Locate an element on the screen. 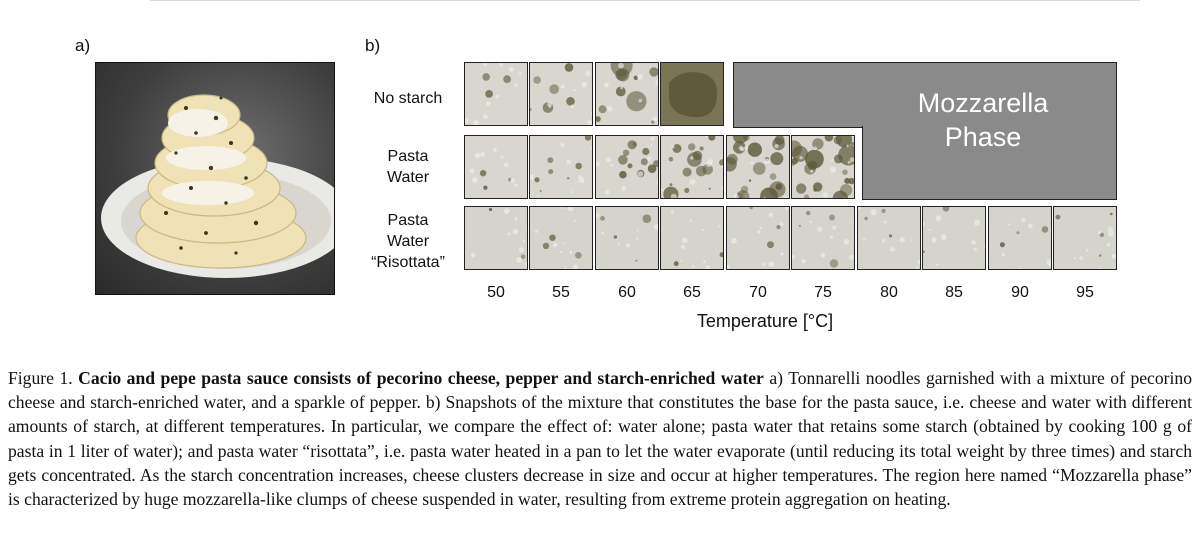  top-rule is located at coordinates (645, 0).